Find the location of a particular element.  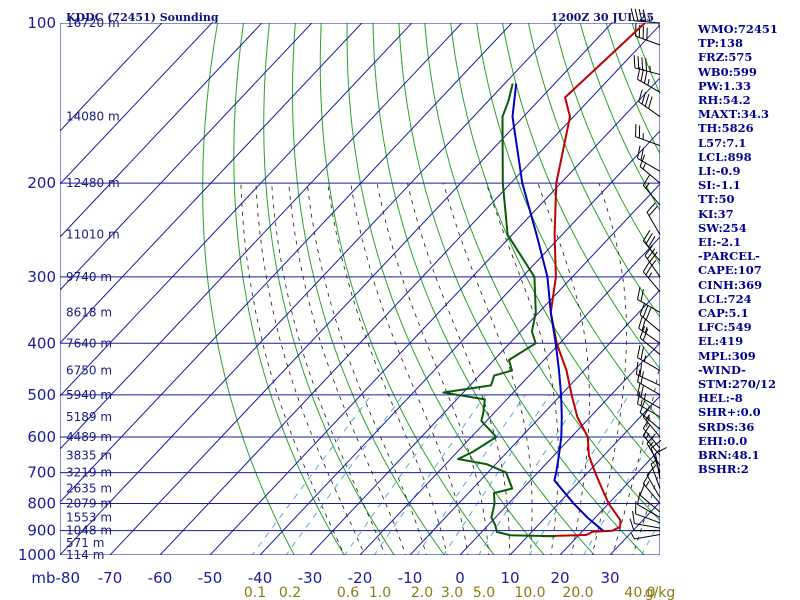

index-item: LI:-0.9 is located at coordinates (719, 171).